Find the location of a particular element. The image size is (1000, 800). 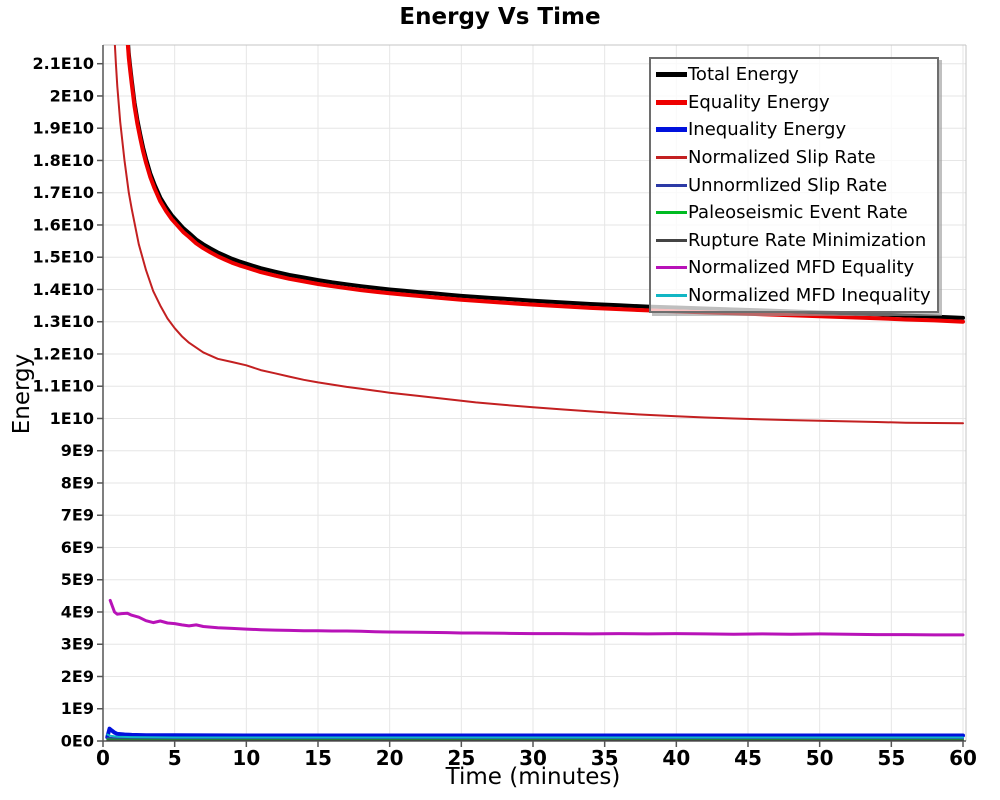

legend-item-label: Rupture Rate Minimization is located at coordinates (807, 240).